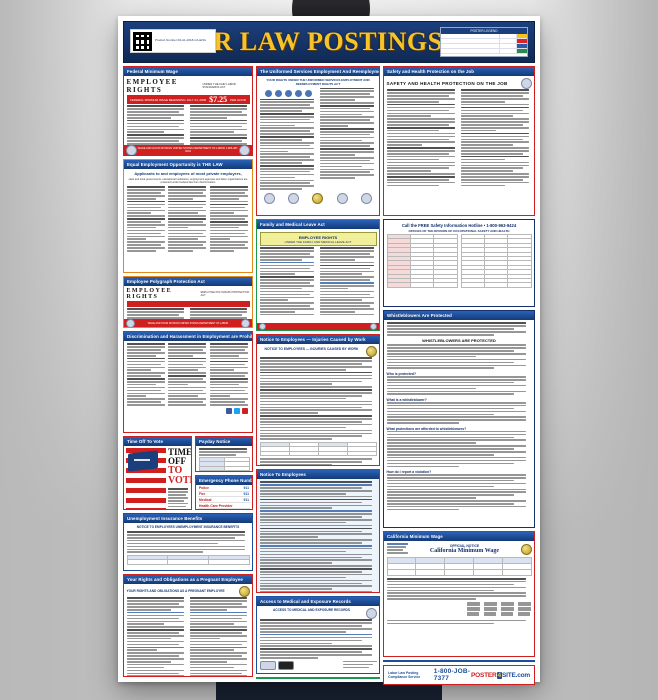  Describe the element at coordinates (146, 478) in the screenshot. I see `voting-flag-icon` at that location.